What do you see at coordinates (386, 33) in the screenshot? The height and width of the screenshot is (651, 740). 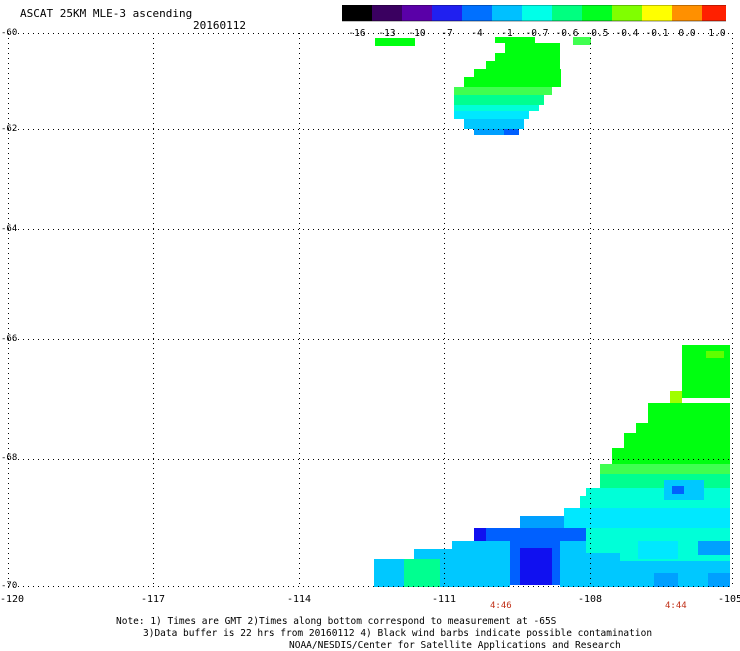 I see `colorbar-label: -13` at bounding box center [386, 33].